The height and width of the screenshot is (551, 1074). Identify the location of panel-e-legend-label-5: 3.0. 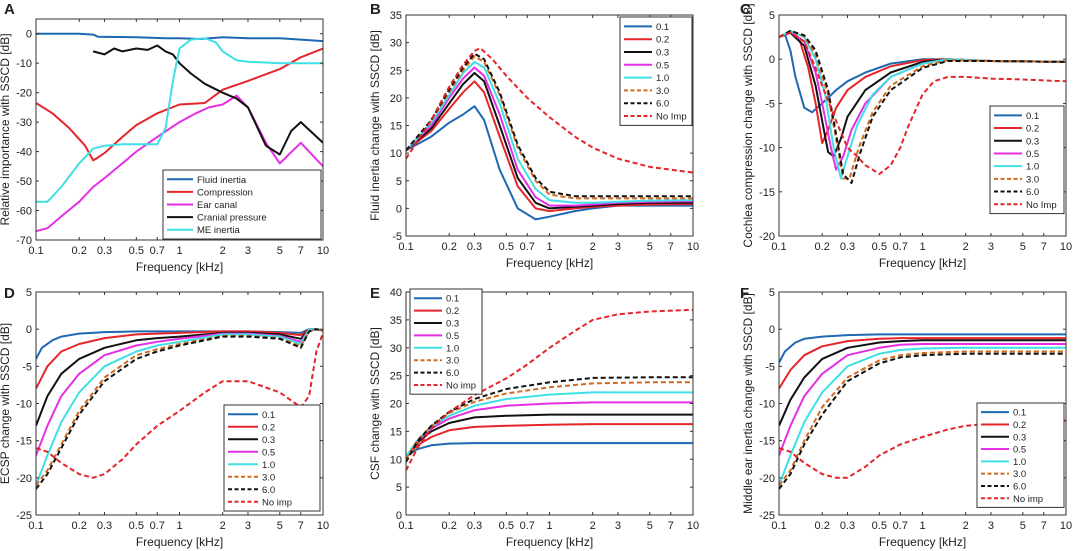
(452, 361).